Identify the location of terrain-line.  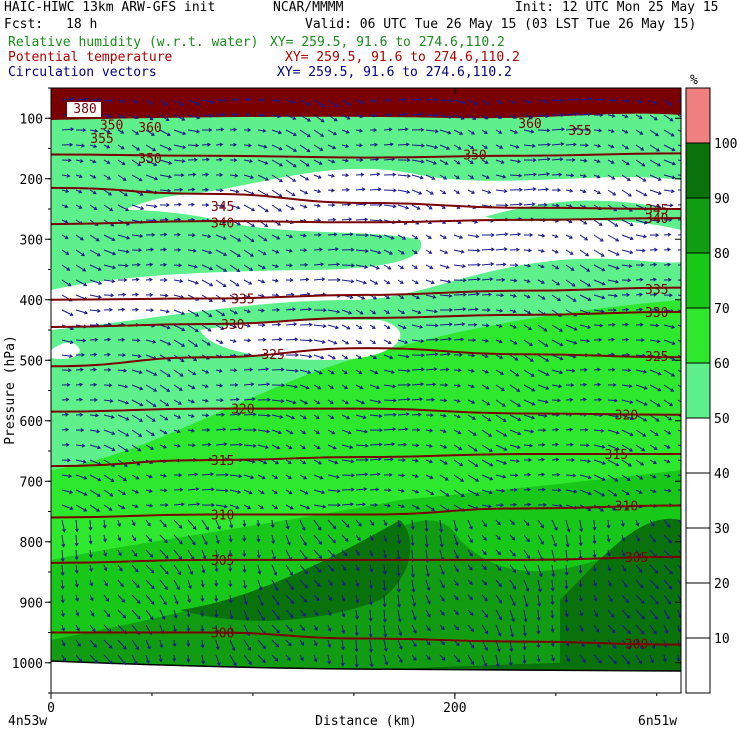
(366, 666).